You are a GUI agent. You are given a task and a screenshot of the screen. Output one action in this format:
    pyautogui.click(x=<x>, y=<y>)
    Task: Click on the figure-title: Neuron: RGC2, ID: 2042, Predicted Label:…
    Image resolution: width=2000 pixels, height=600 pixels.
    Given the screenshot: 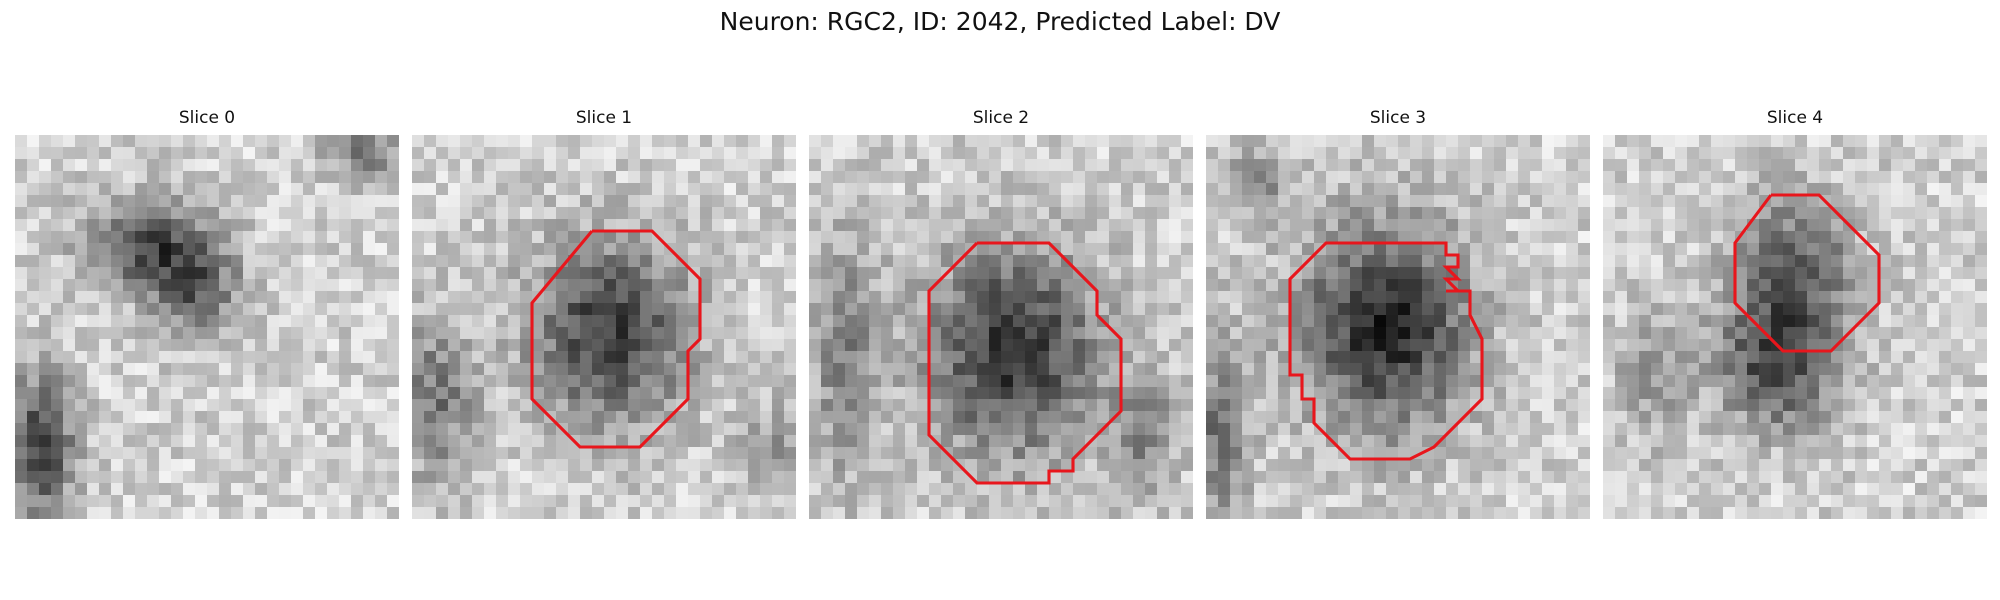 What is the action you would take?
    pyautogui.click(x=1000, y=21)
    